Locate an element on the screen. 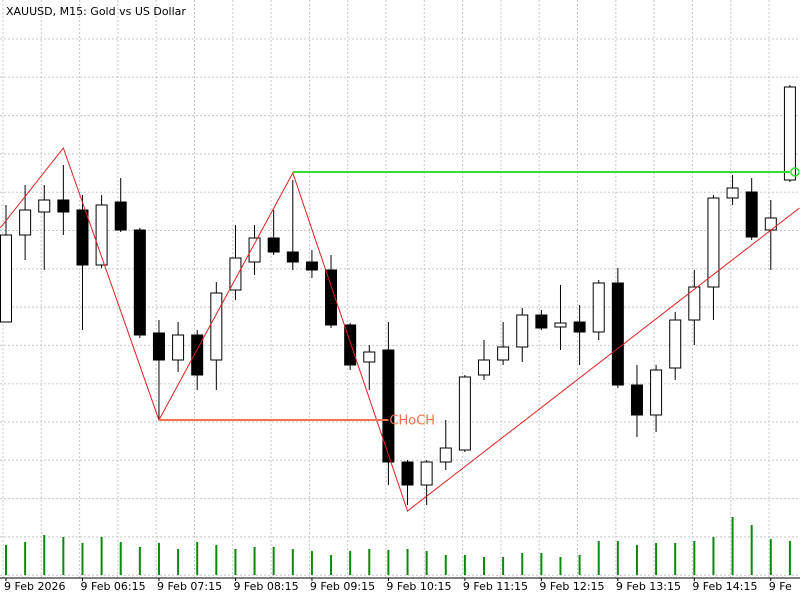  x-tick-label: 9 Feb 14:15 is located at coordinates (724, 586).